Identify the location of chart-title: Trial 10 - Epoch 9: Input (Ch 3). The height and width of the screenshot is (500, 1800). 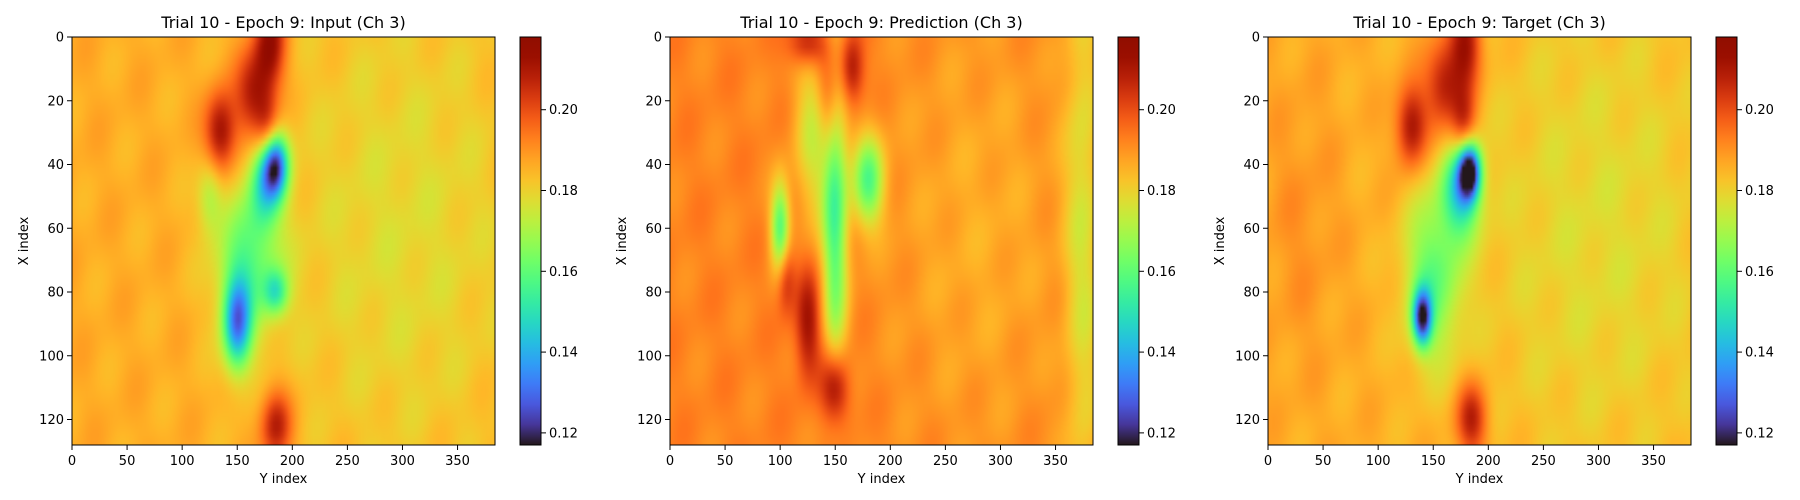
(282, 22).